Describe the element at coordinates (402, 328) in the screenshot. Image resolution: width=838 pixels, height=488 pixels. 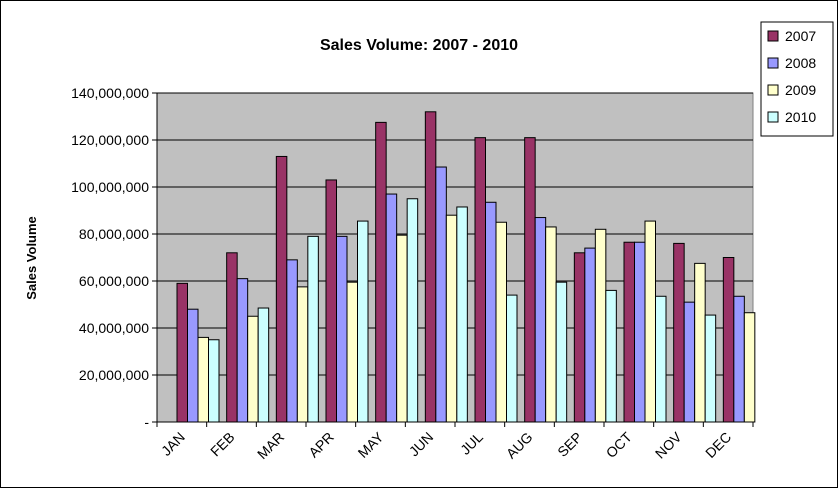
I see `bar-2009-may` at that location.